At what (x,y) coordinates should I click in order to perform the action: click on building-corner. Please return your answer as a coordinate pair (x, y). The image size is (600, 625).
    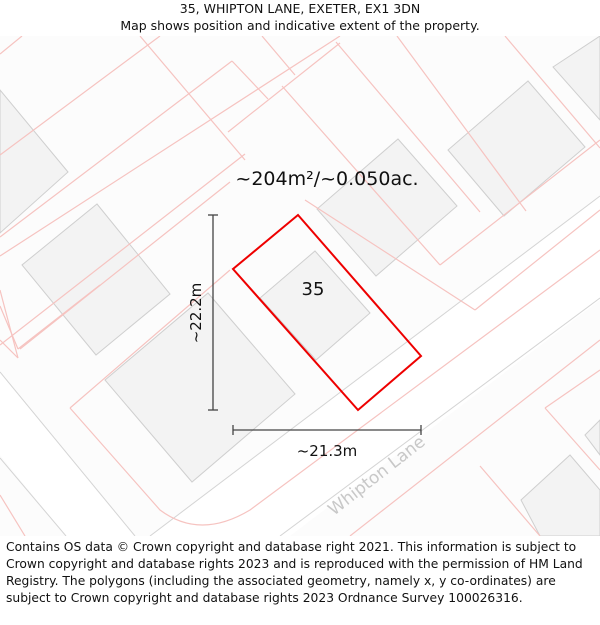
    Looking at the image, I should click on (200, 387).